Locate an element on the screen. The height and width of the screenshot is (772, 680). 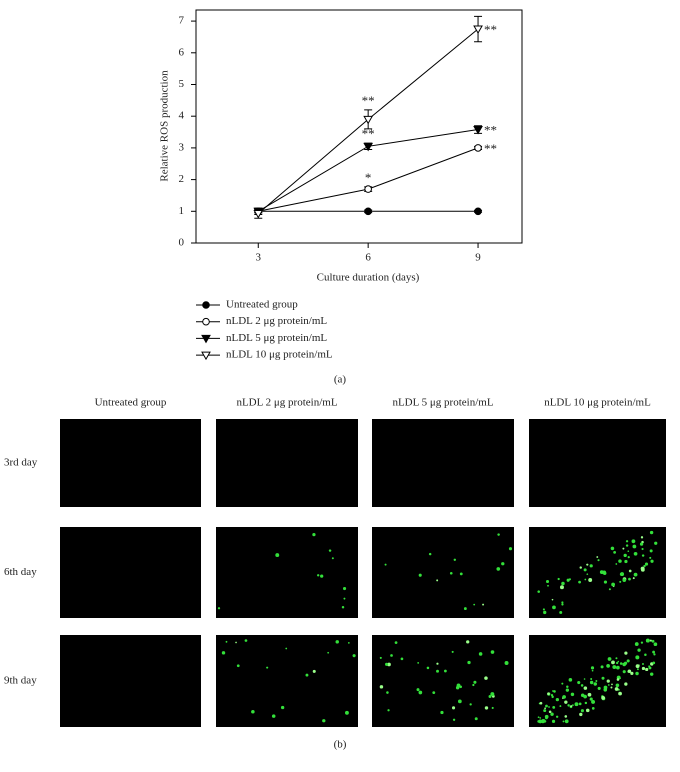
column-header: nLDL 10 μg protein/mL is located at coordinates (597, 403).